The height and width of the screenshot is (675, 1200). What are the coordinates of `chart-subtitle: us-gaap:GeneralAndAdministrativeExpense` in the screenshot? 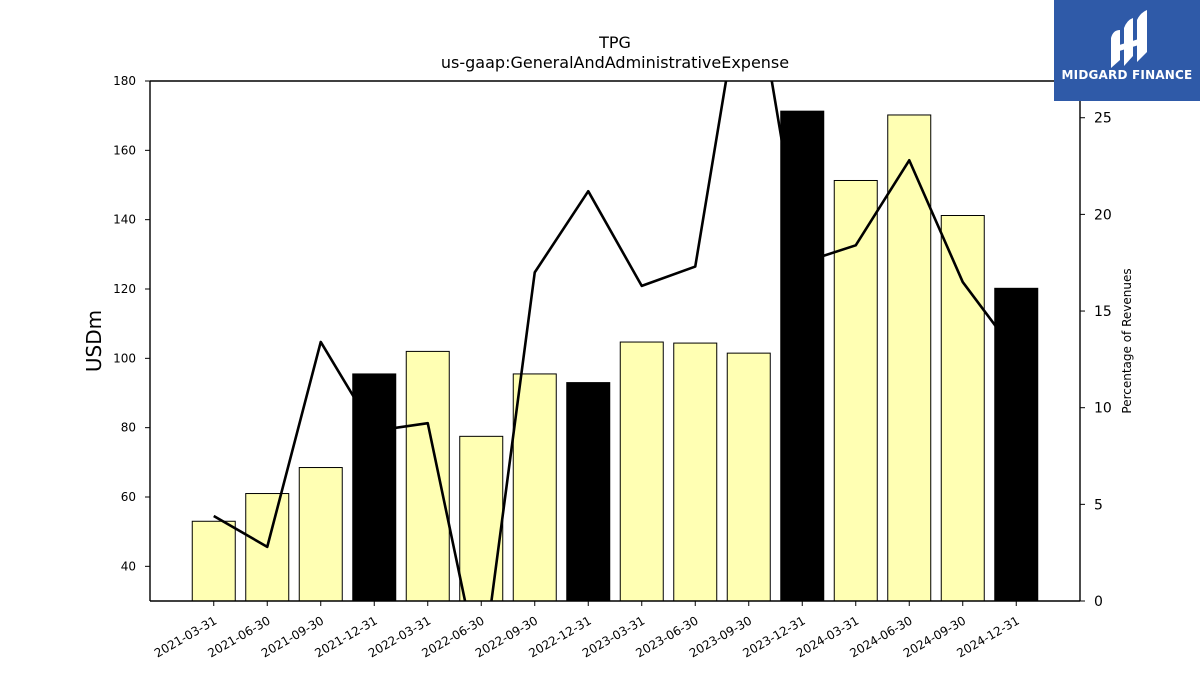 It's located at (615, 62).